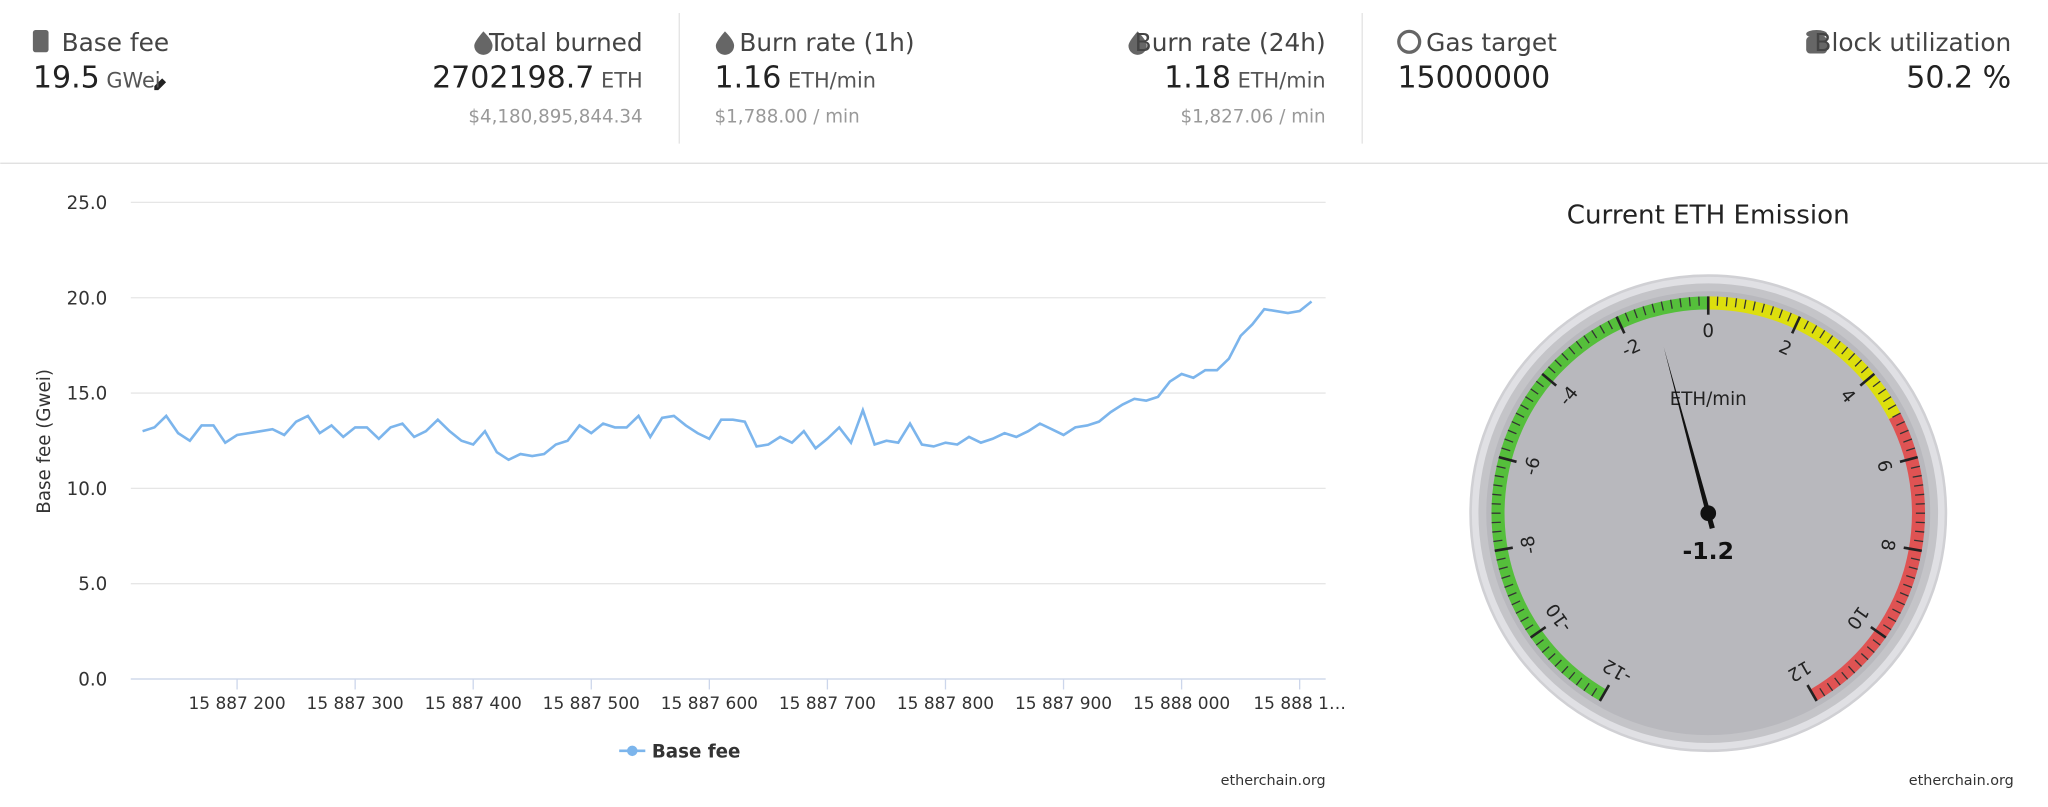 The height and width of the screenshot is (807, 2048). Describe the element at coordinates (1409, 41) in the screenshot. I see `target-icon` at that location.